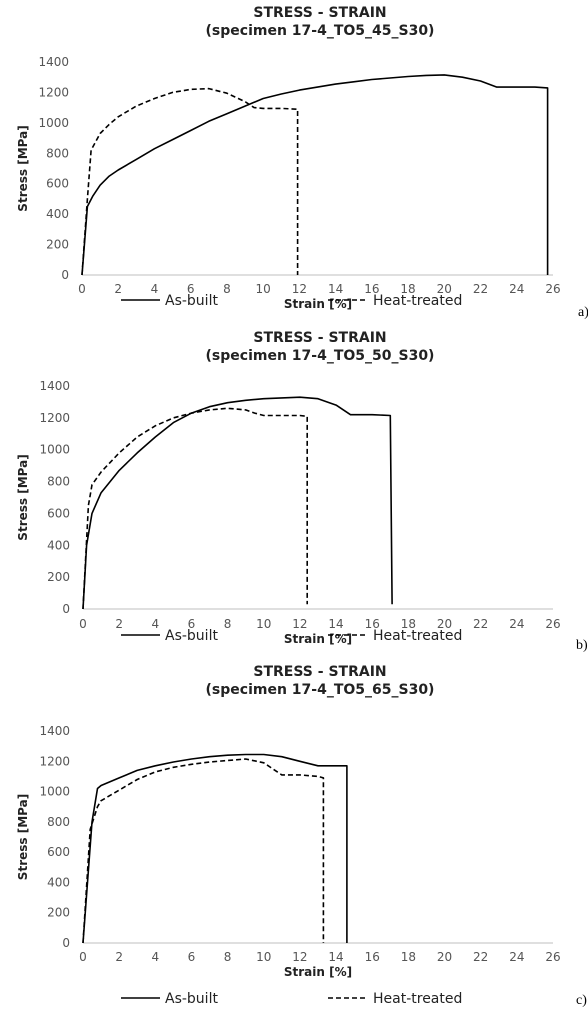 This screenshot has width=588, height=1015. I want to click on chart-subtitle: (specimen 17-4_TO5_65_S30), so click(320, 690).